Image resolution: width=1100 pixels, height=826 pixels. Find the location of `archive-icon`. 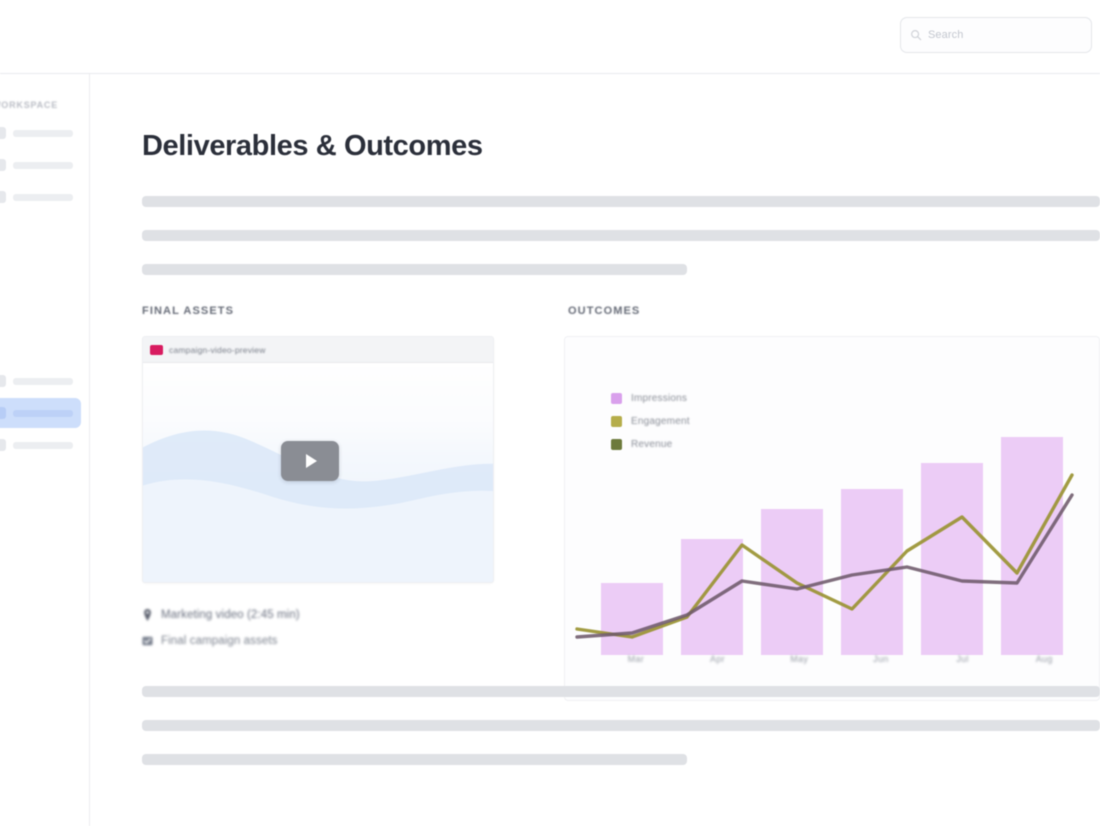

archive-icon is located at coordinates (147, 641).